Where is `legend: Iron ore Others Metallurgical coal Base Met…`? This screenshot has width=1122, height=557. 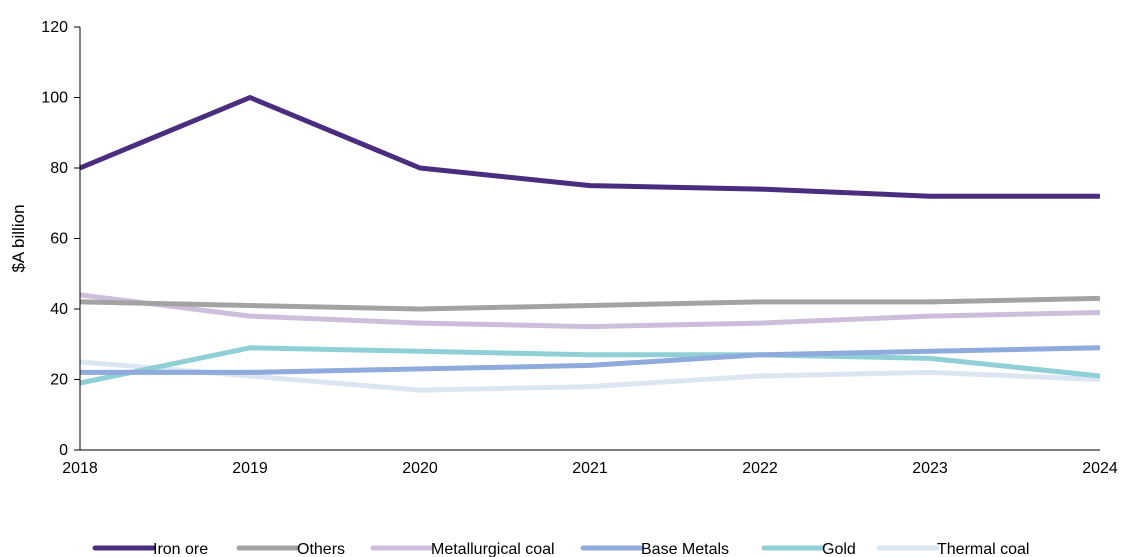 legend: Iron ore Others Metallurgical coal Base Met… is located at coordinates (560, 549).